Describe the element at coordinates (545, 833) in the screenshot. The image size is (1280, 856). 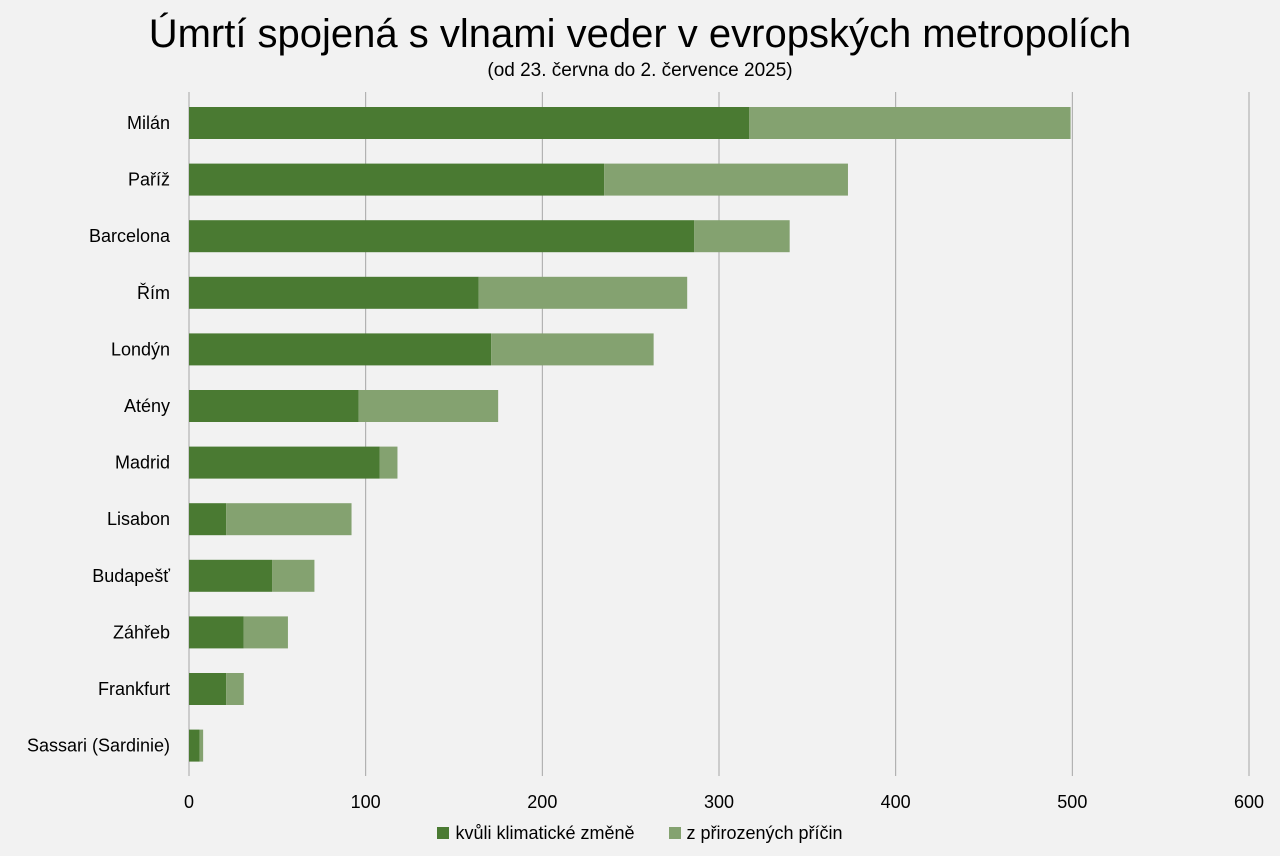
I see `legend-label-climate: kvůli klimatické změně` at that location.